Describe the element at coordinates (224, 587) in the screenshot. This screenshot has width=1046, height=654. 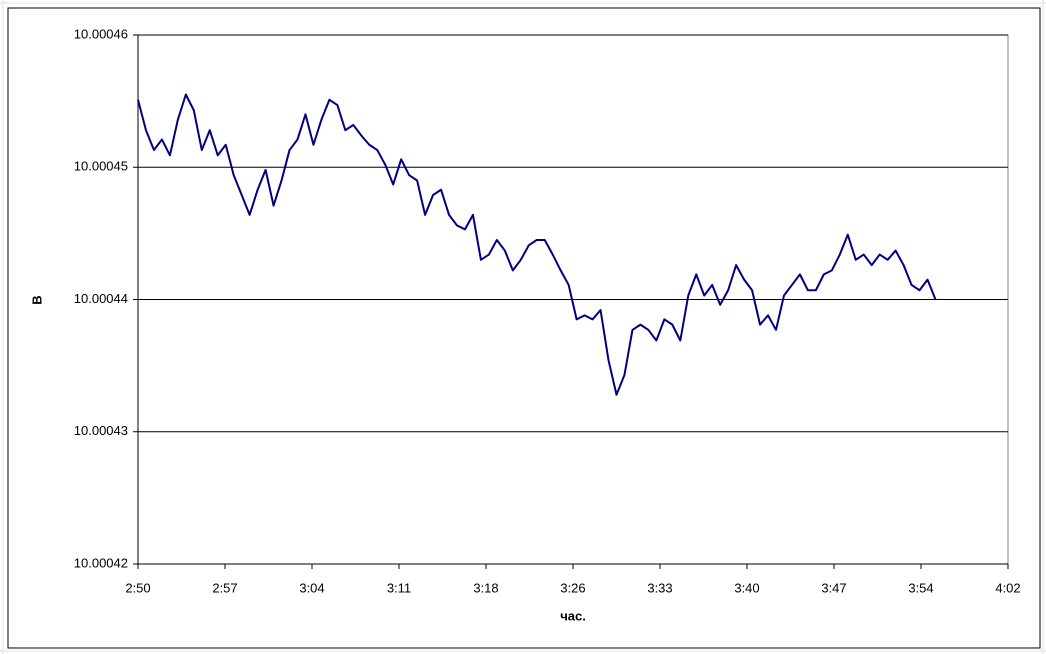
I see `x-tick-label: 2:57` at that location.